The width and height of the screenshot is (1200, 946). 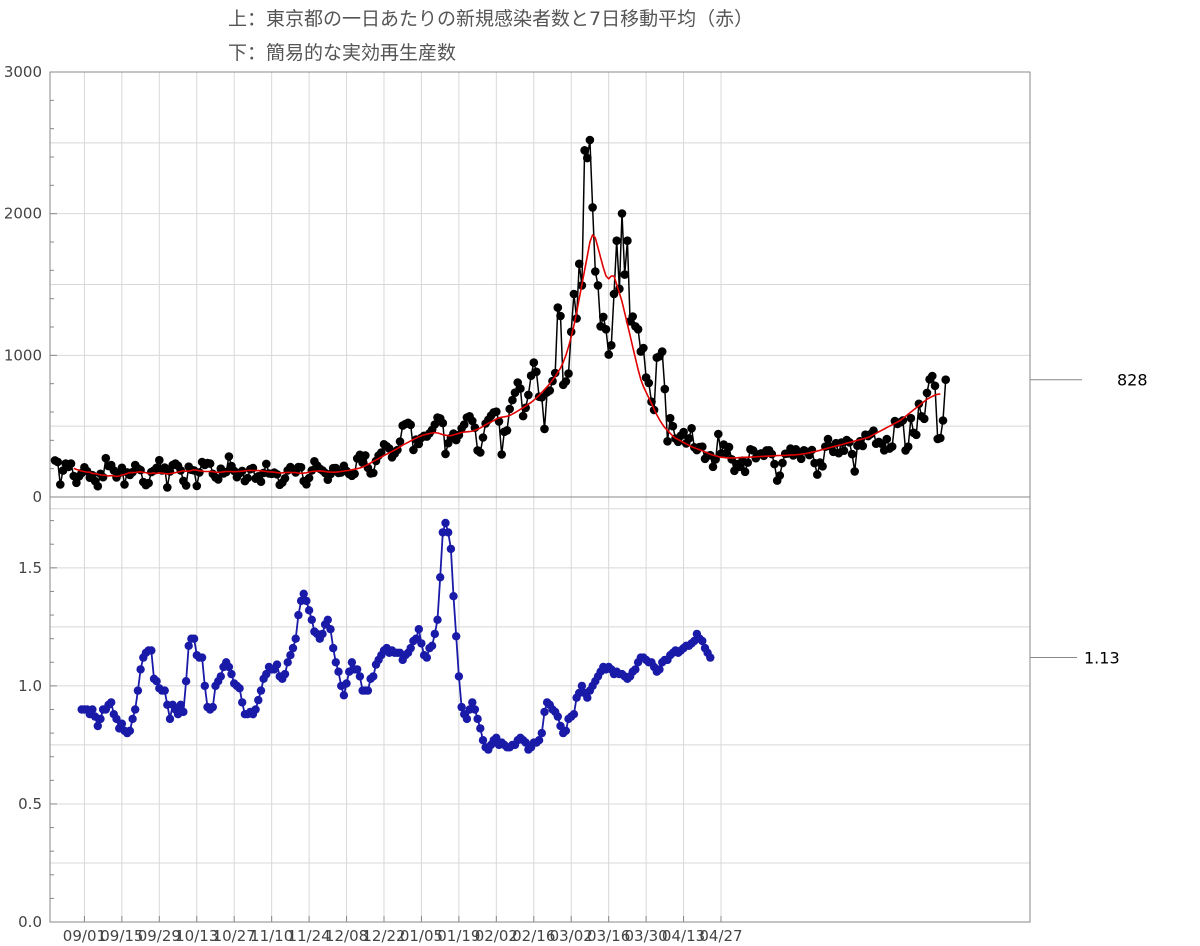 What do you see at coordinates (159, 936) in the screenshot?
I see `x-tick-label: 09/29` at bounding box center [159, 936].